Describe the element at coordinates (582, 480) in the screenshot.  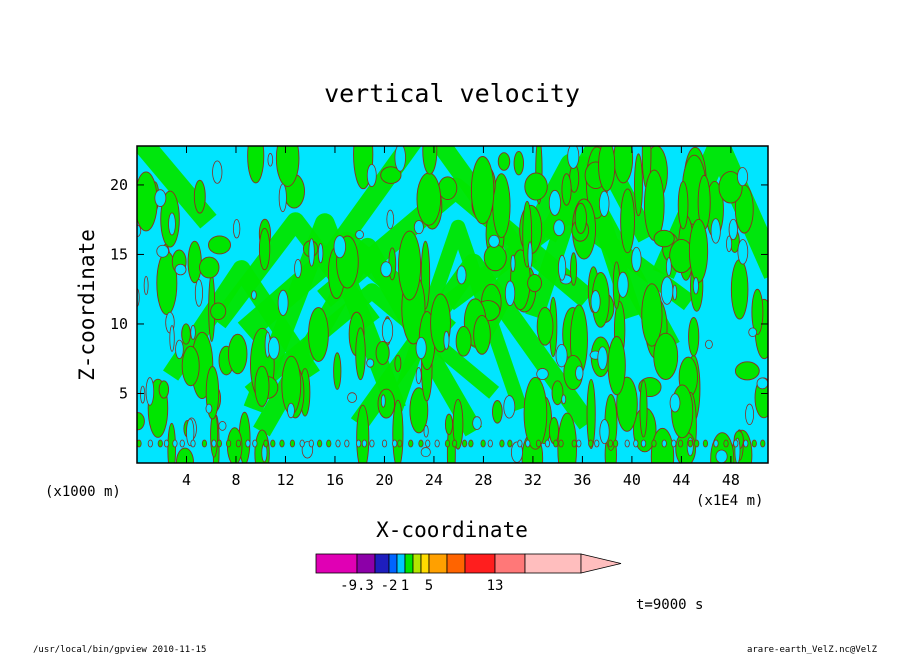
I see `x-tick-label: 36` at that location.